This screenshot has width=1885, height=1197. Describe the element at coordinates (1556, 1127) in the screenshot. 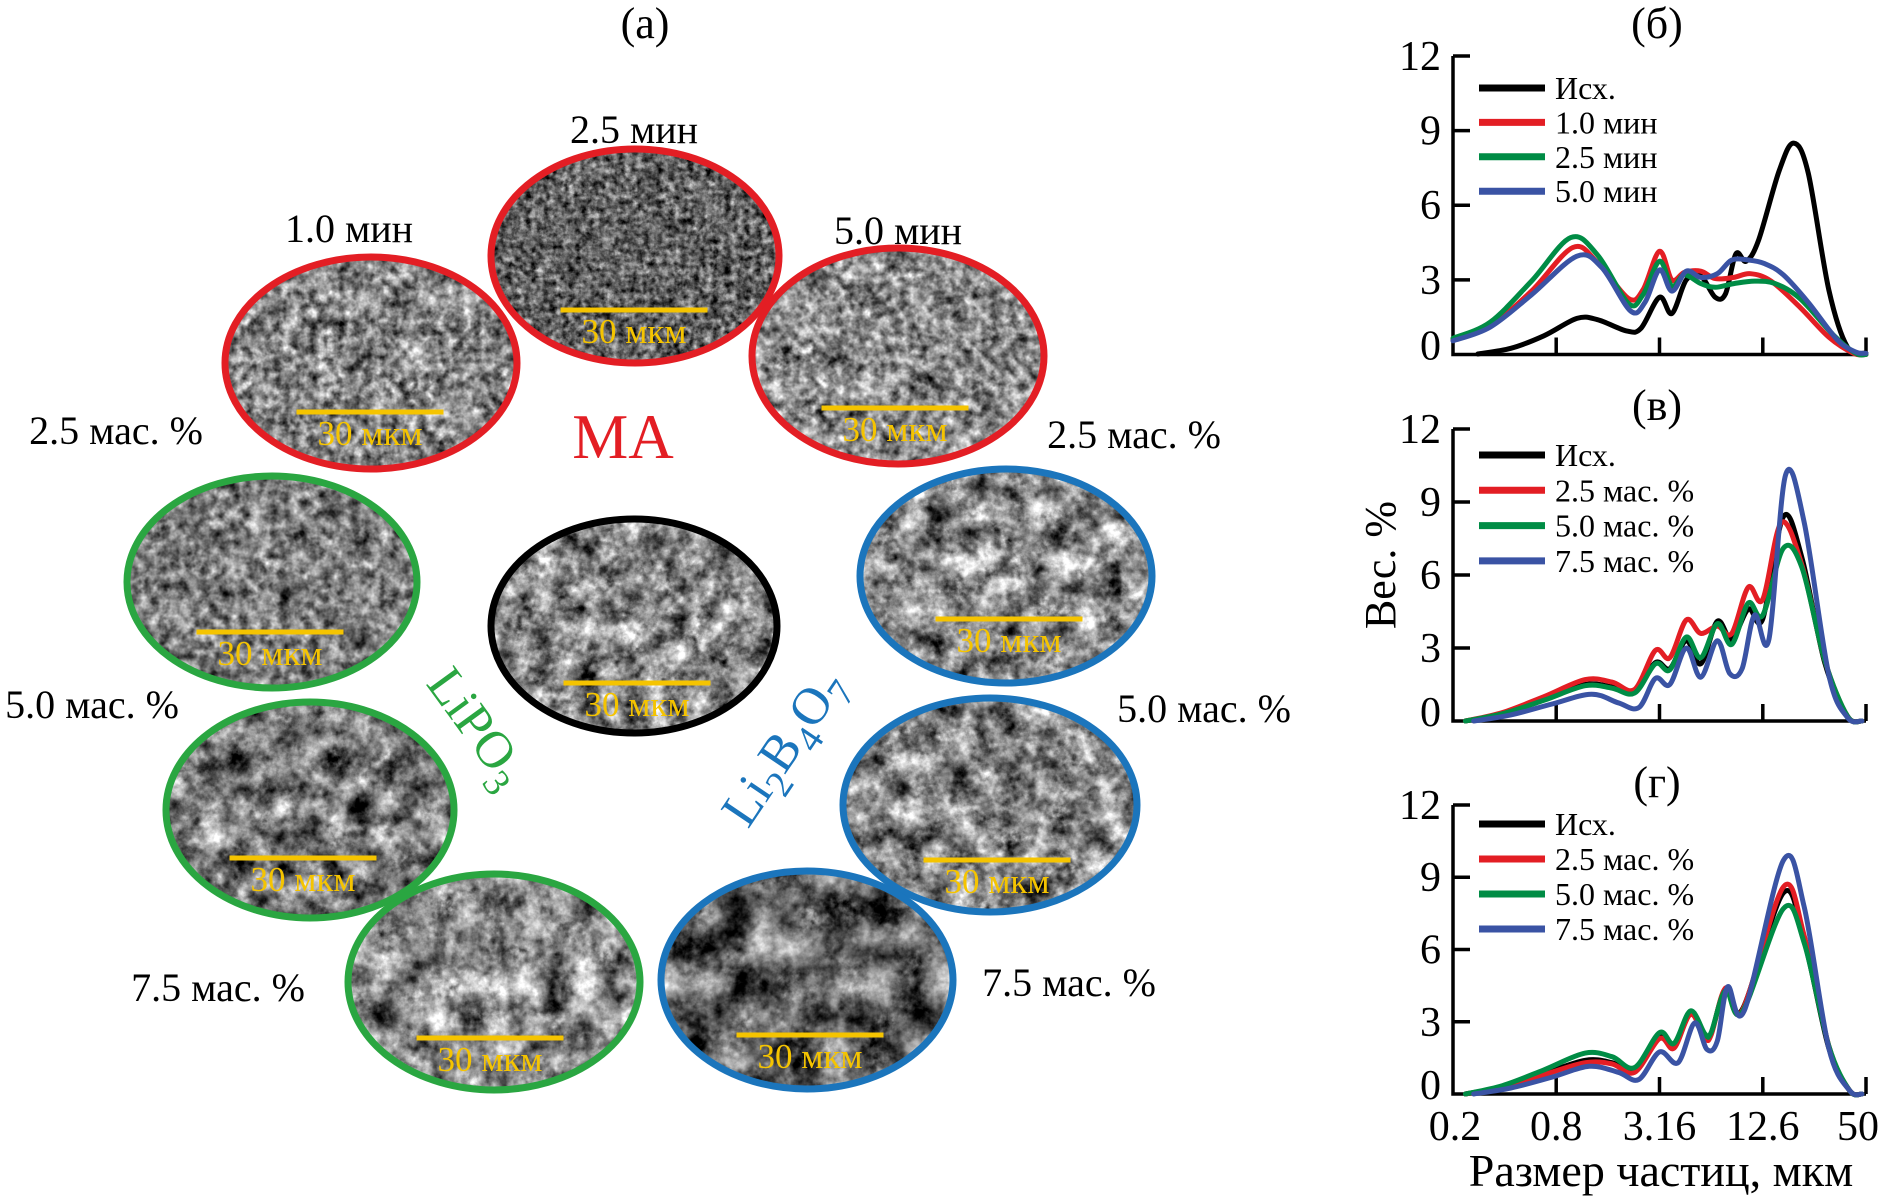

I see `svg-text: 0.8` at that location.